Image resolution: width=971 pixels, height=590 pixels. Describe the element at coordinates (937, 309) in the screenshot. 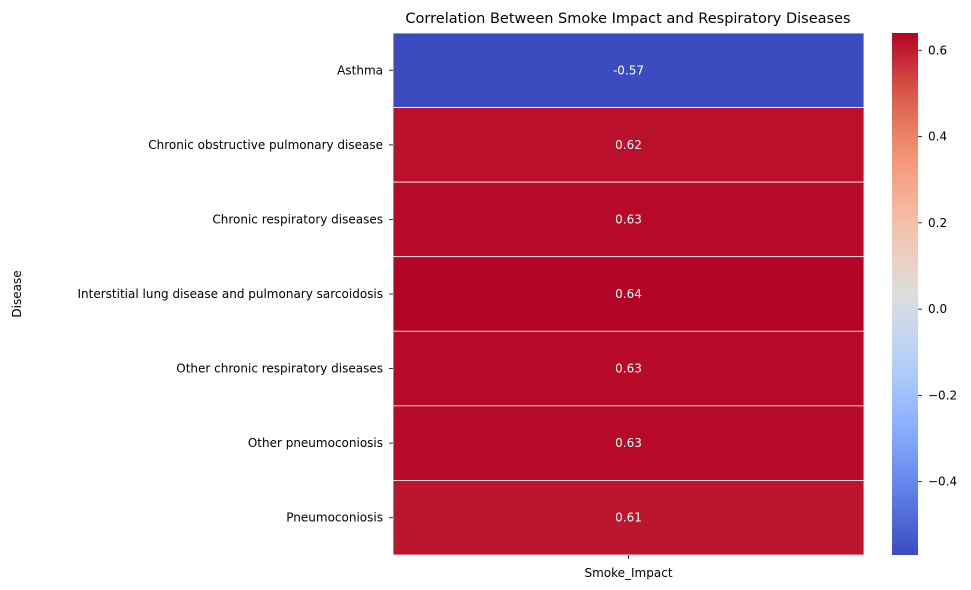

I see `colorbar-tick-label: 0.0` at that location.